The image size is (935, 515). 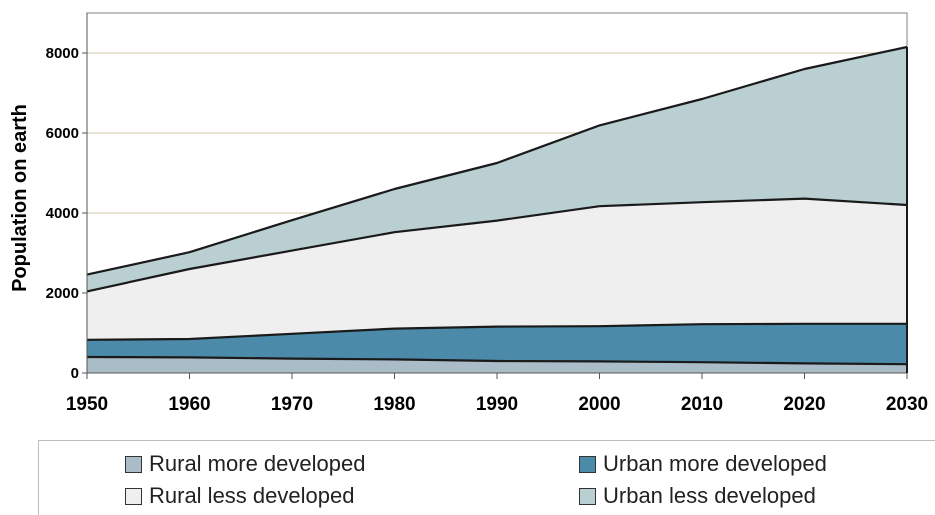 I want to click on x-tick-labels: 1950 1960 1970 1980 1990 2000 2010 2020 2030, so click(x=497, y=404).